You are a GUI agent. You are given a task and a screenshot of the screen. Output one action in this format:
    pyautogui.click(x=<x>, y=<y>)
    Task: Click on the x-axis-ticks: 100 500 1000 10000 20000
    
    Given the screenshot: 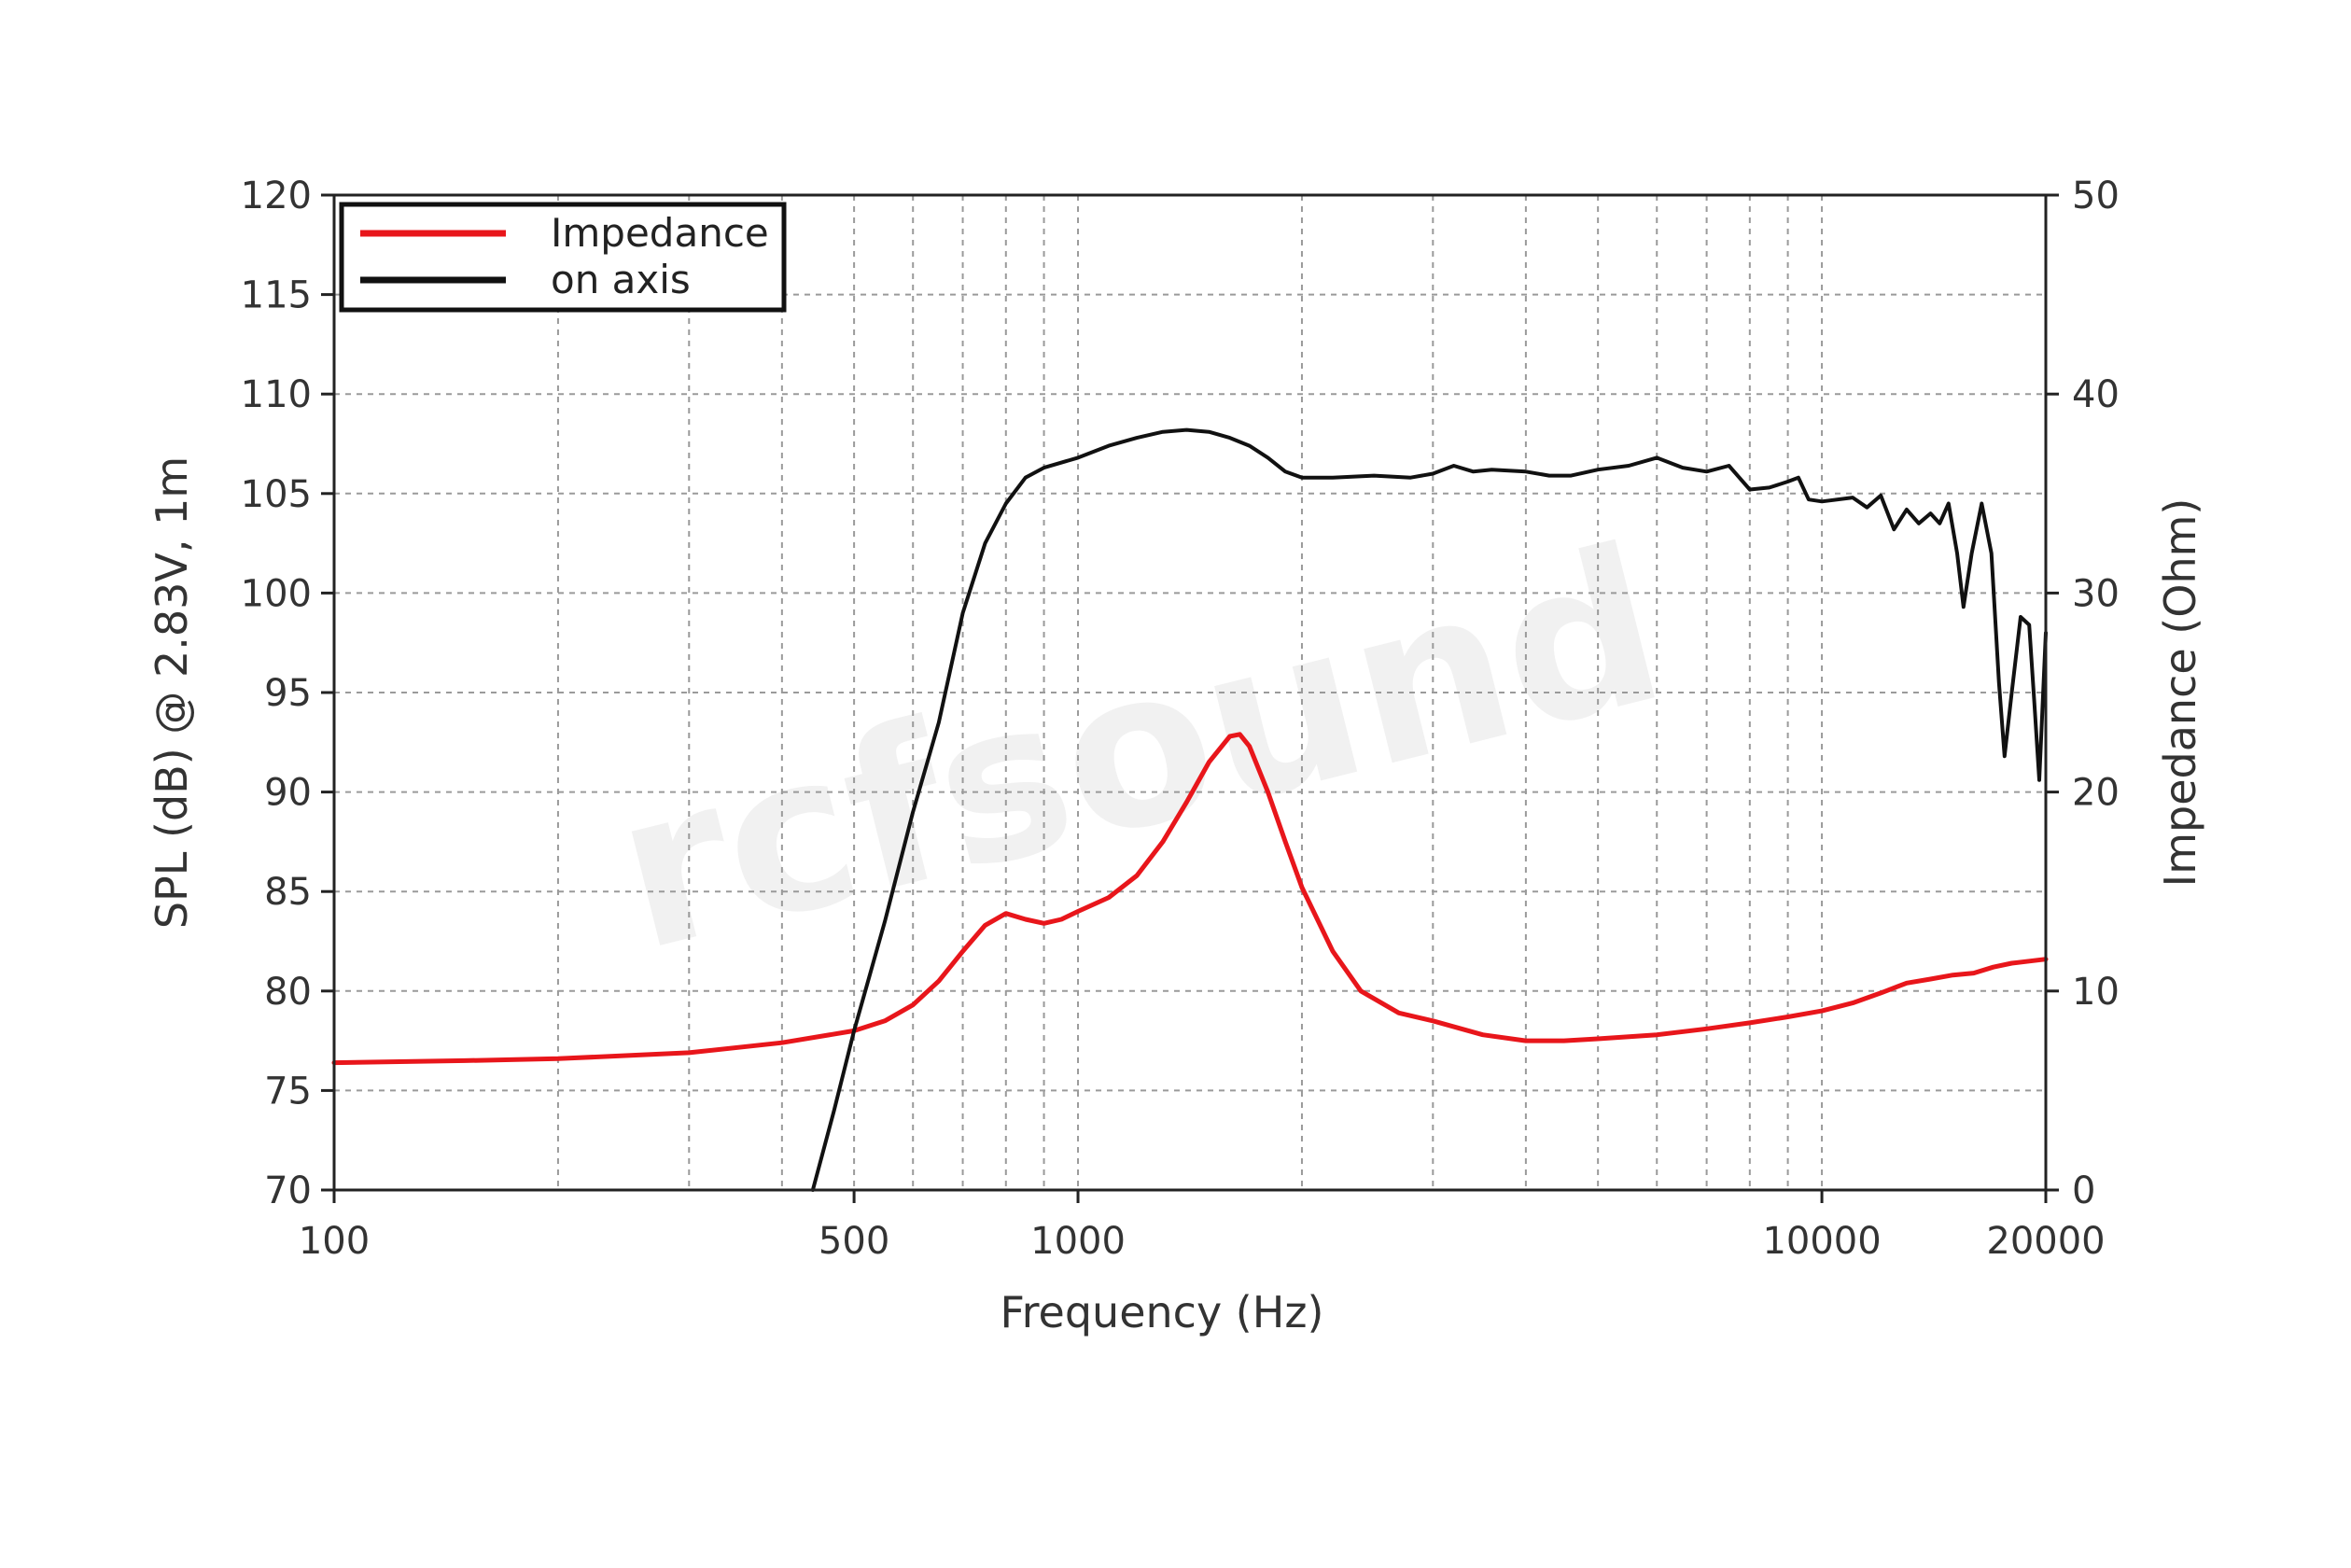 What is the action you would take?
    pyautogui.click(x=1202, y=1226)
    